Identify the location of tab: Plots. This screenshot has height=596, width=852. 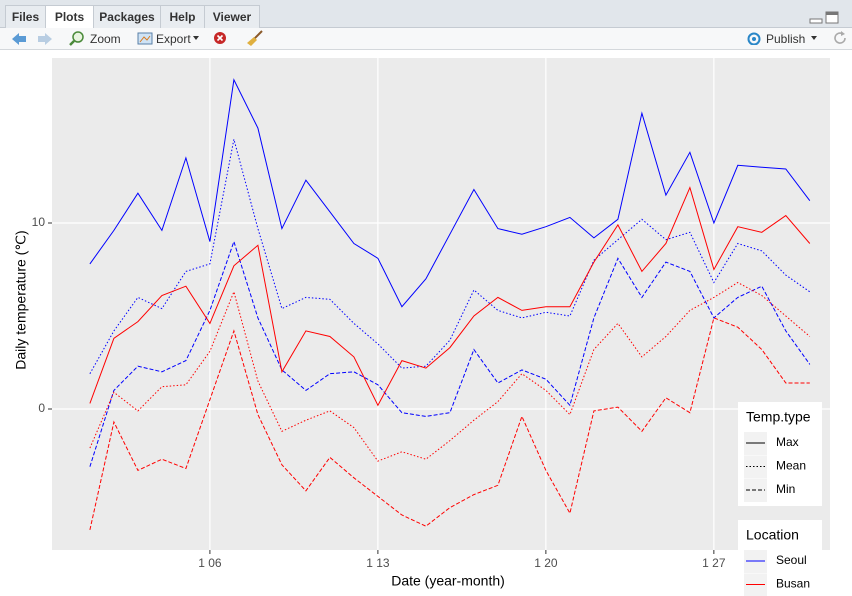
(69, 16).